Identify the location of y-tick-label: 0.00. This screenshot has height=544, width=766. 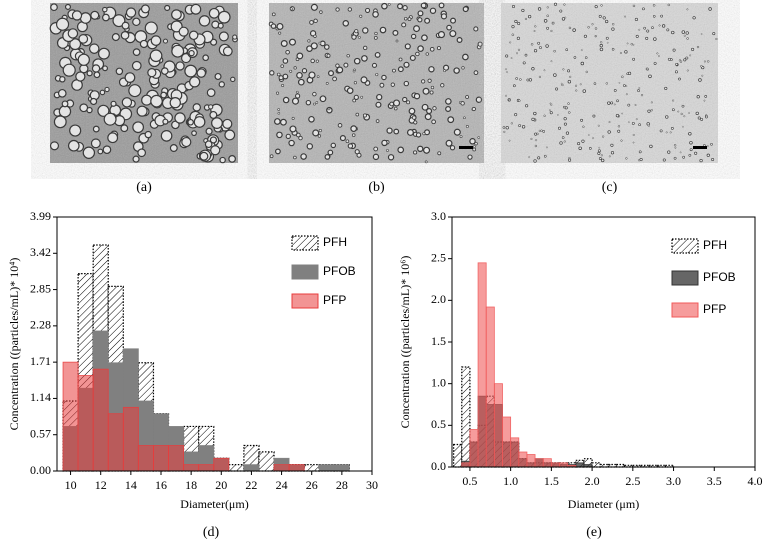
(40, 470).